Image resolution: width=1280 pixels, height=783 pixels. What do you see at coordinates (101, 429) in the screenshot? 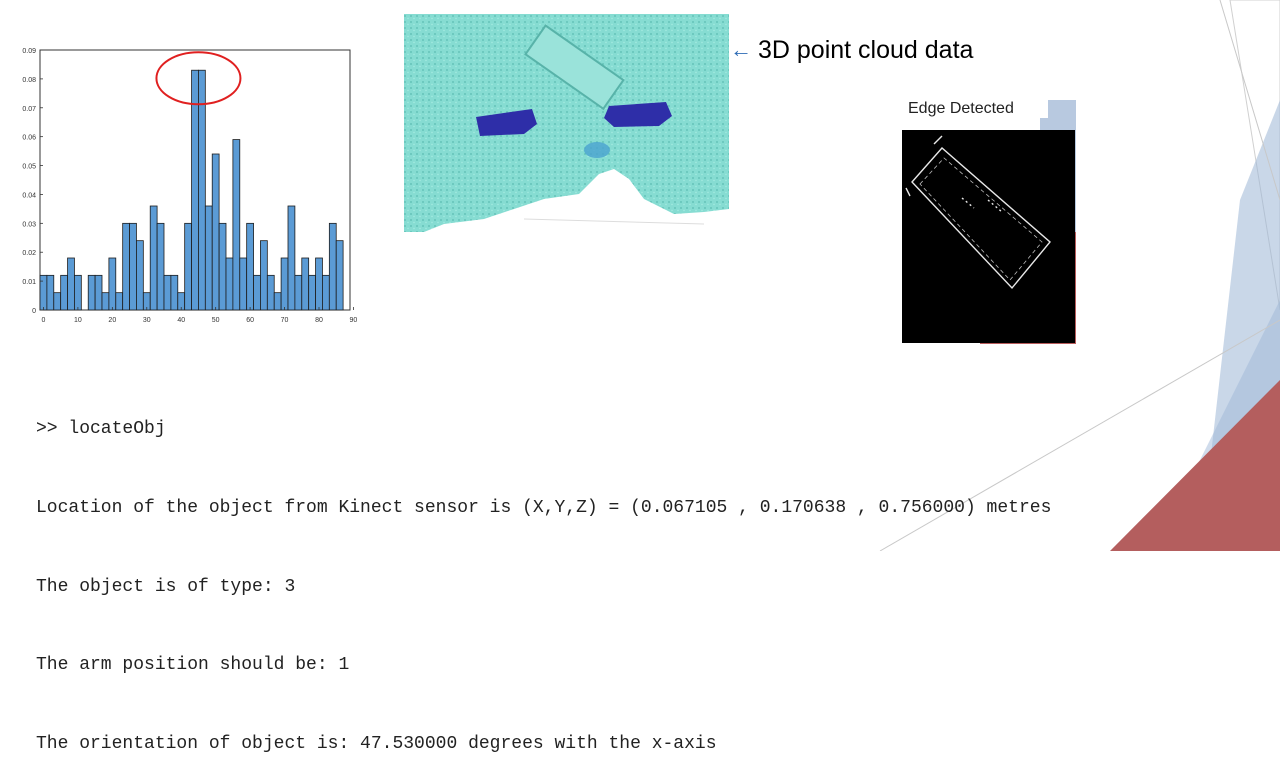
I see `console-line: >> locateObj` at bounding box center [101, 429].